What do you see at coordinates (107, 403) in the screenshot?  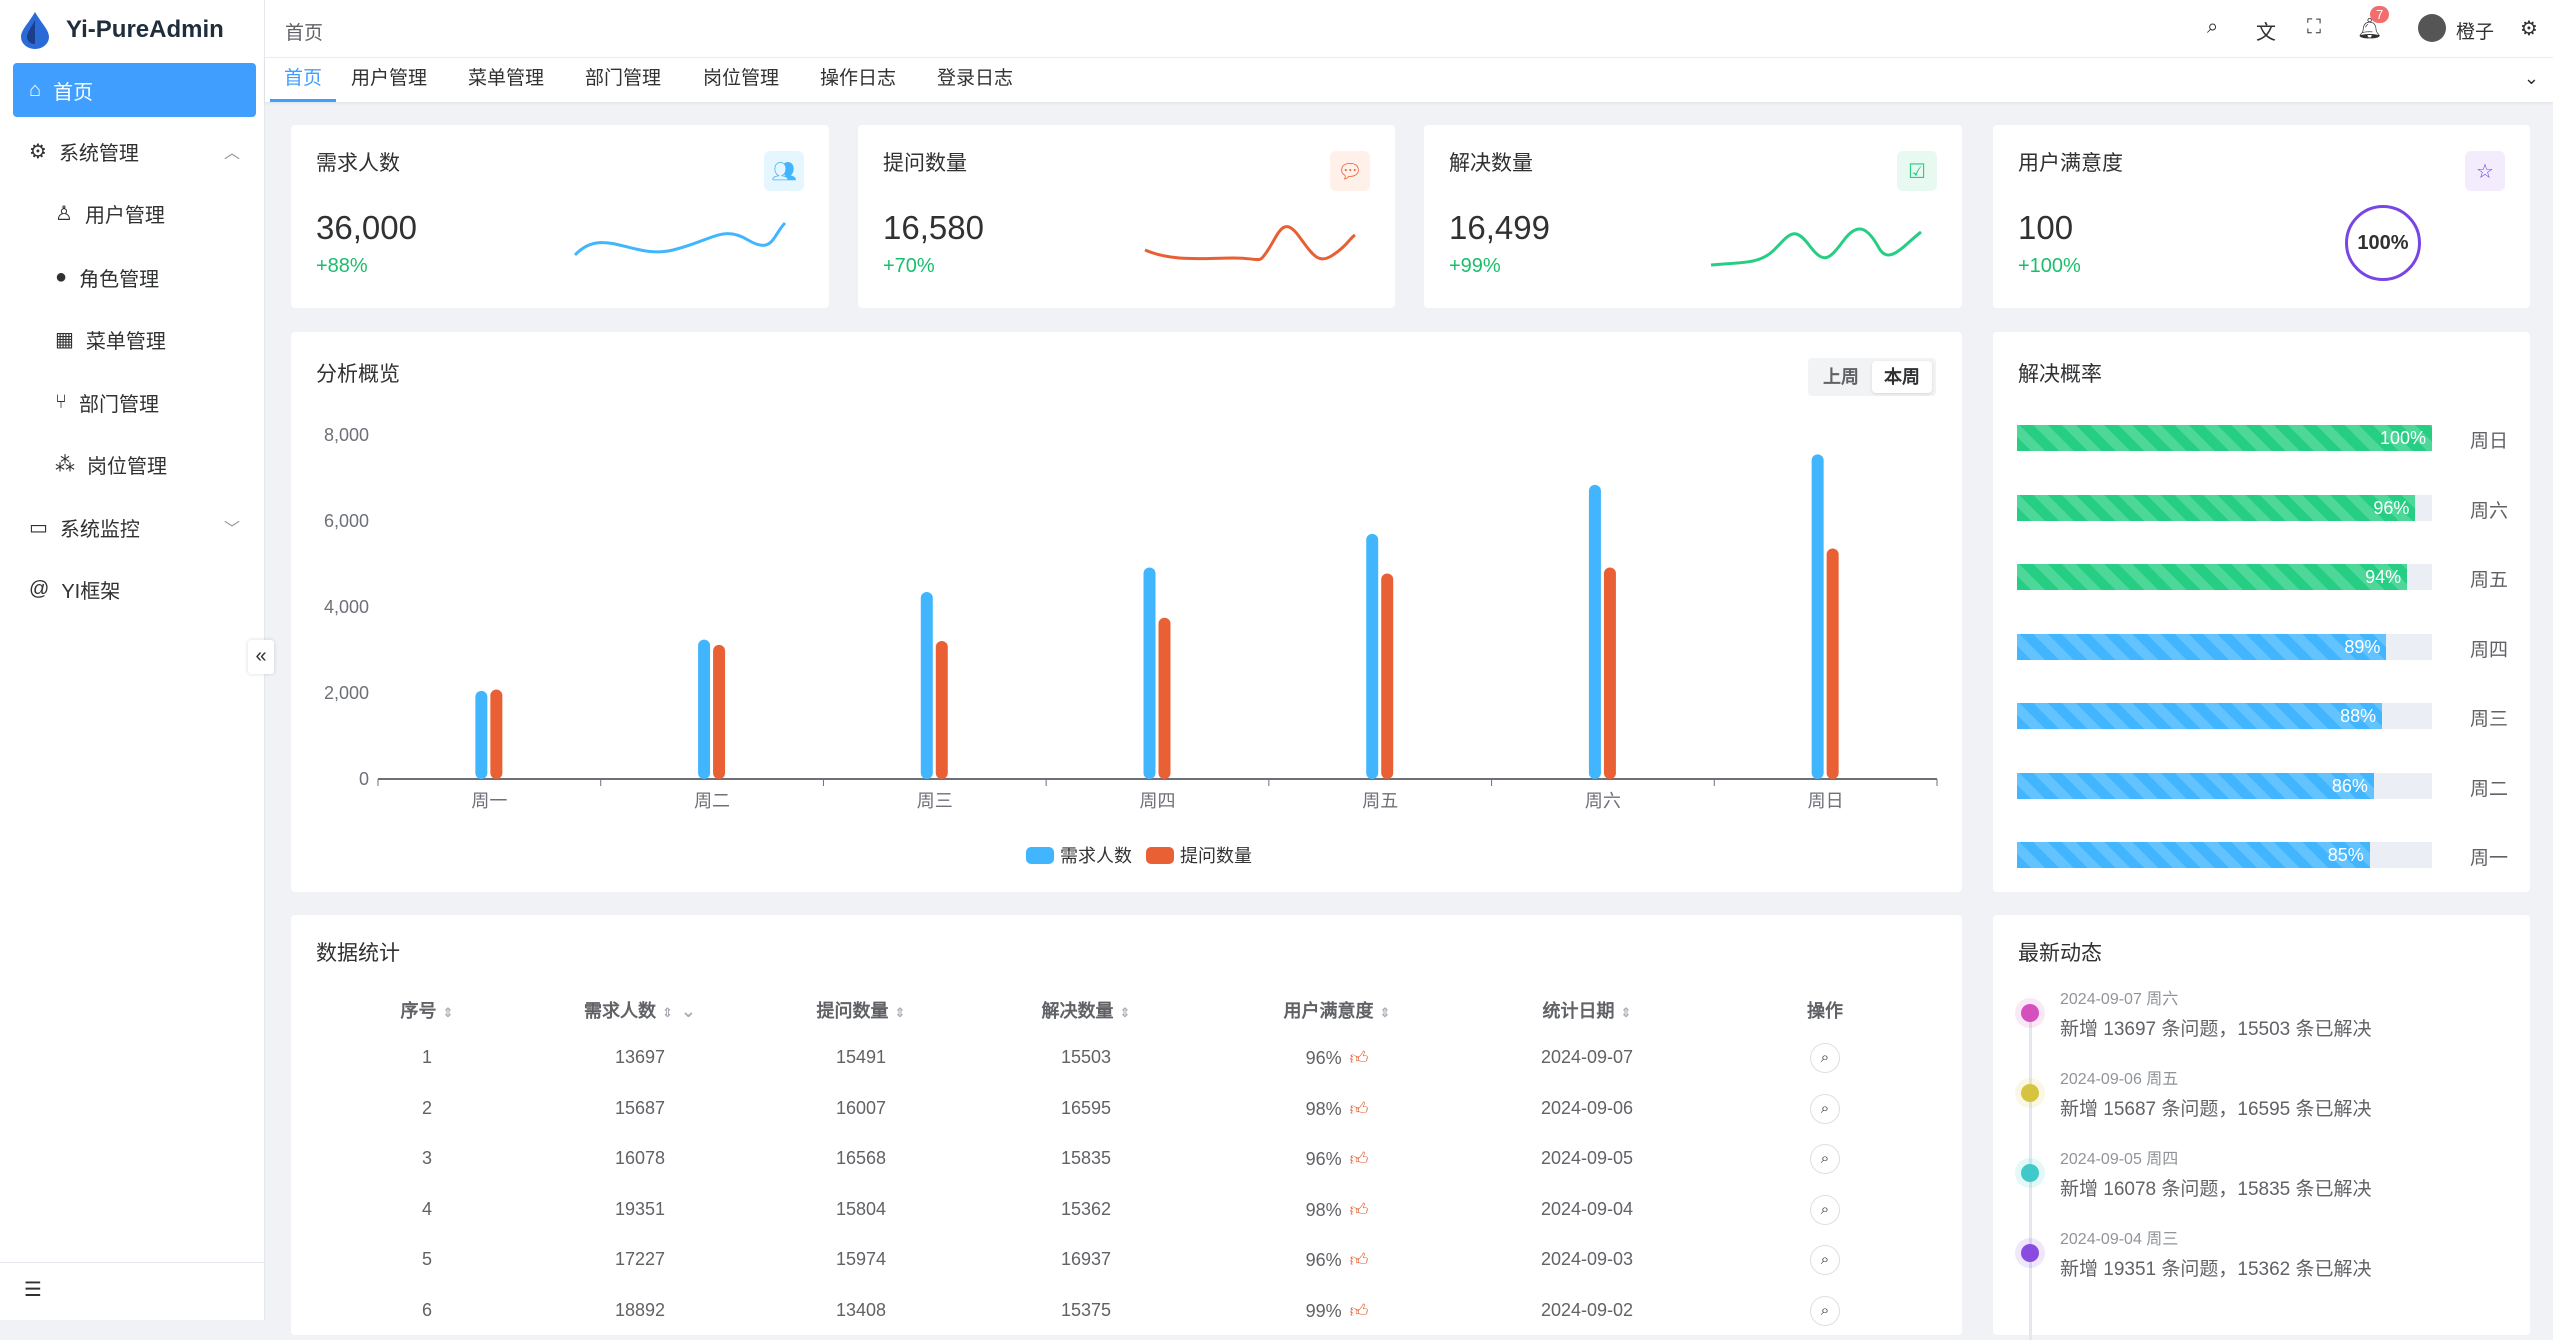 I see `sidebar-item-depts: ⑂ 部门管理` at bounding box center [107, 403].